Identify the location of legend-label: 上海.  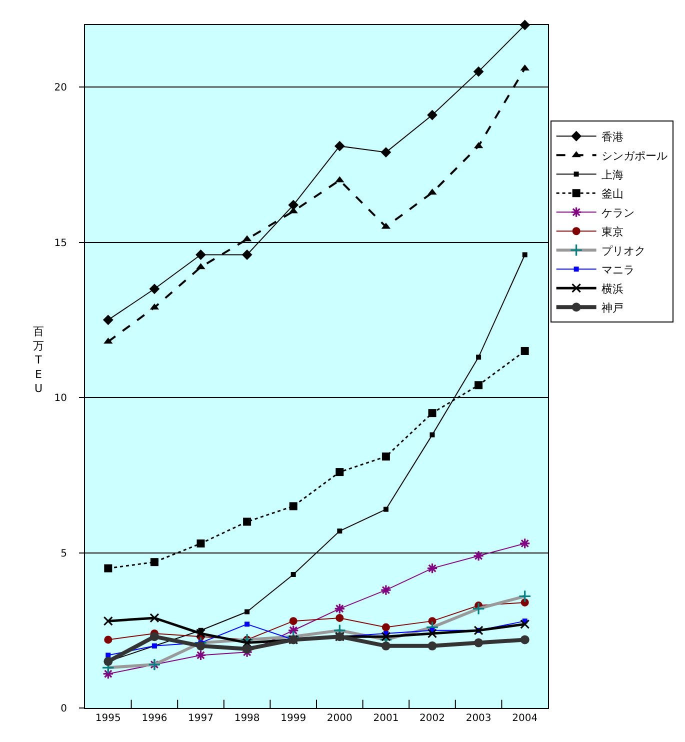
(612, 175).